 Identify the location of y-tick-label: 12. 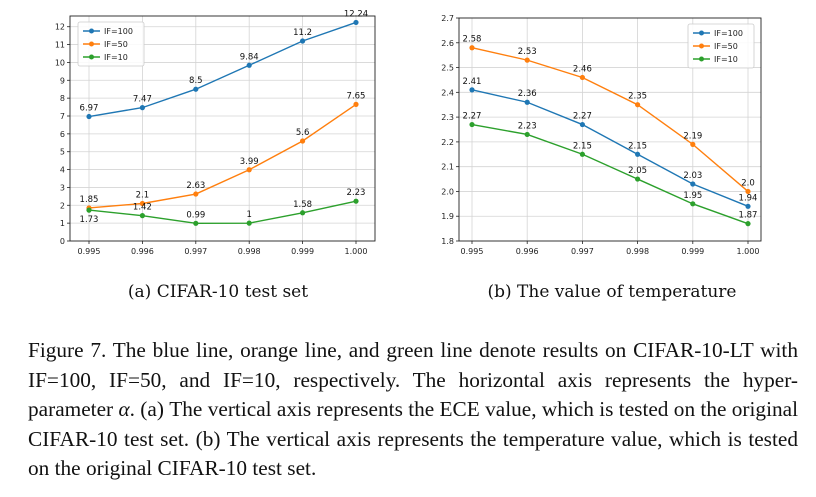
(60, 27).